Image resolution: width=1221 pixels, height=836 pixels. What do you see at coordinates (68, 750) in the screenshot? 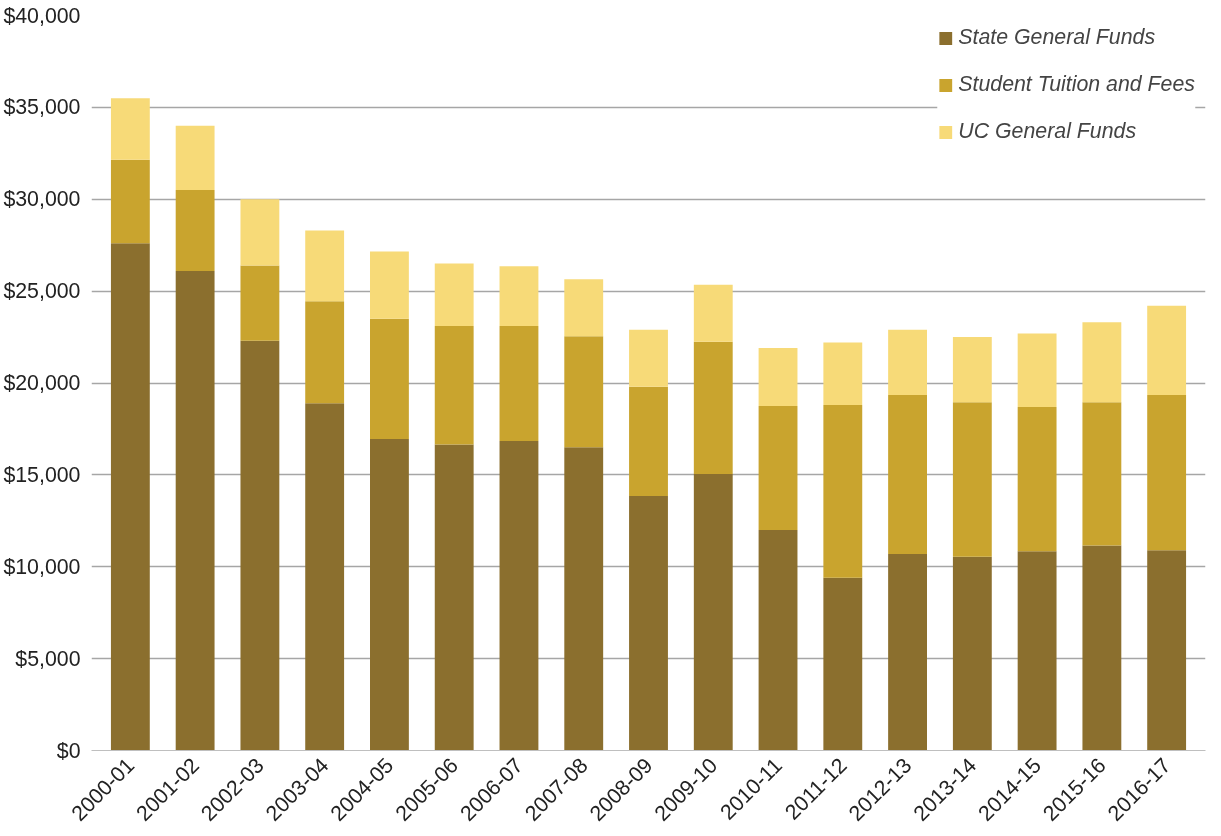
I see `y-tick-label: $0` at bounding box center [68, 750].